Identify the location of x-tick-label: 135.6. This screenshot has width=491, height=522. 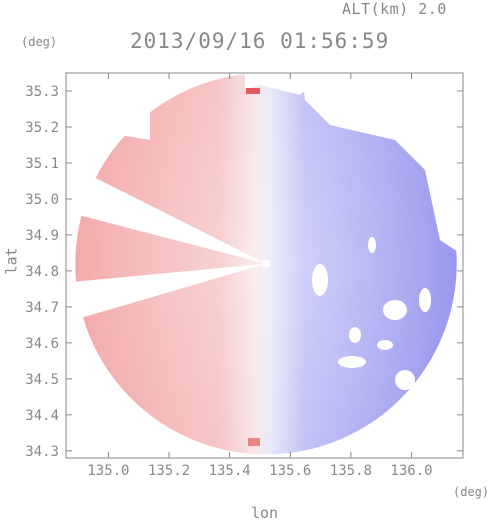
(290, 471).